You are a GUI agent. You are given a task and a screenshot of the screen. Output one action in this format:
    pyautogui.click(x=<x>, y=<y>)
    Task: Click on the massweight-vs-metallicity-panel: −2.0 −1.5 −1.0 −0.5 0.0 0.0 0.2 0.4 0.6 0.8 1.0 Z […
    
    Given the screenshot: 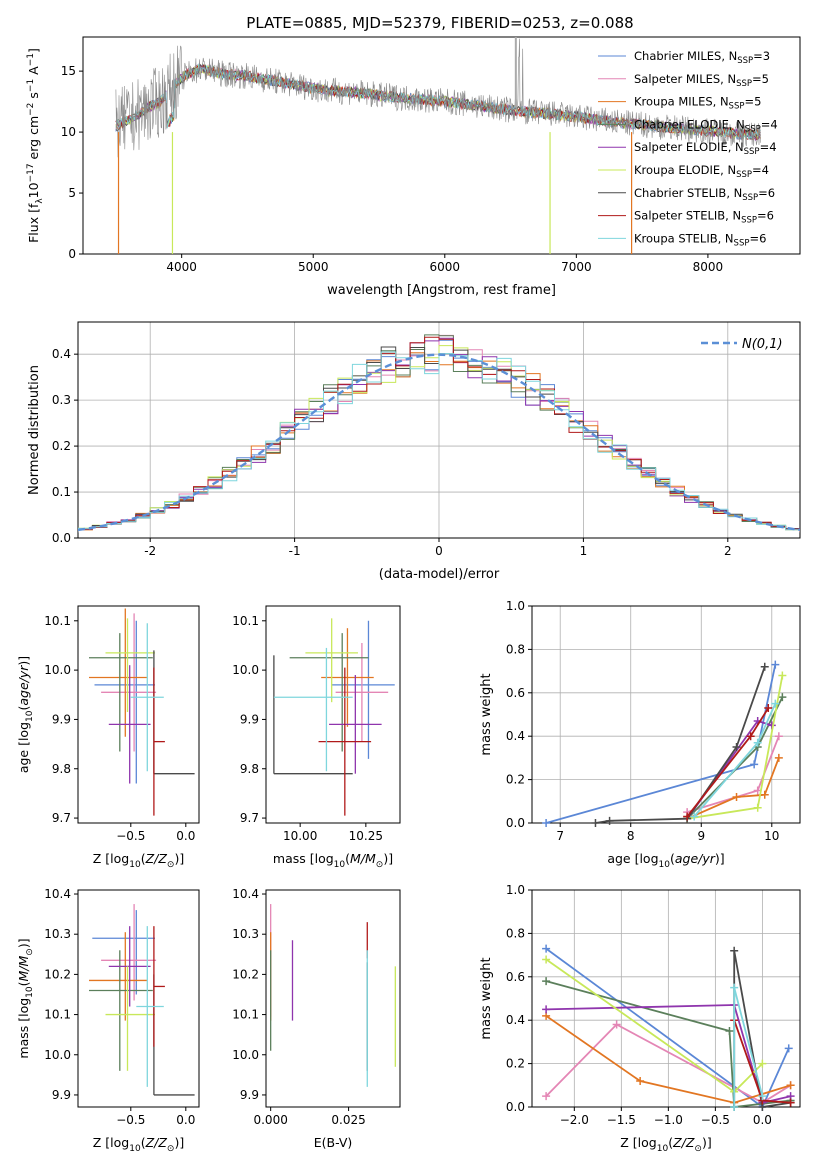 What is the action you would take?
    pyautogui.click(x=640, y=1018)
    